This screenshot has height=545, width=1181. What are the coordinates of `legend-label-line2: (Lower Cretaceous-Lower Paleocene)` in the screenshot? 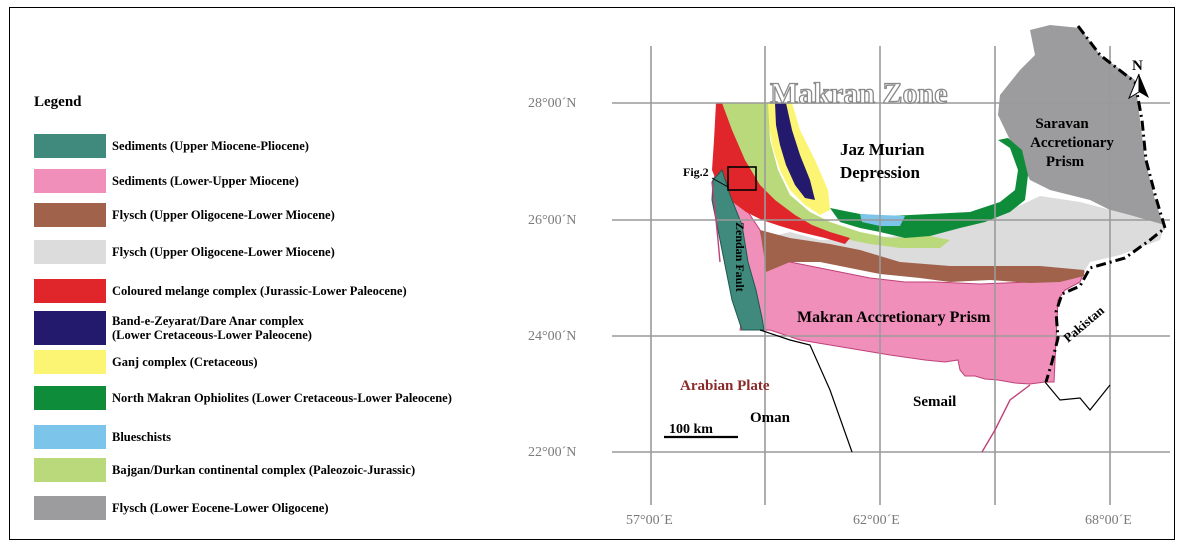 It's located at (212, 335).